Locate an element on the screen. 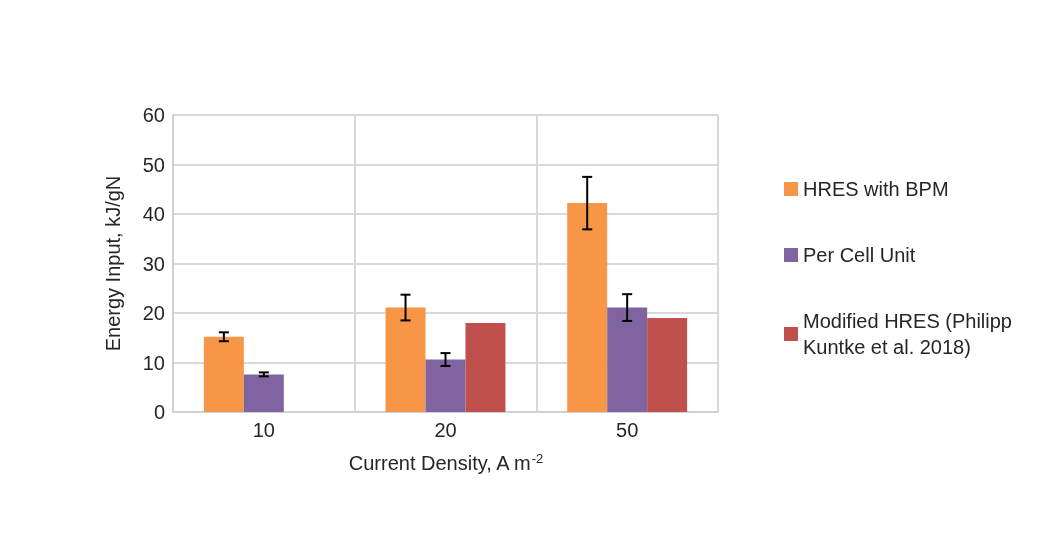  x-tick-label: 10 is located at coordinates (263, 430).